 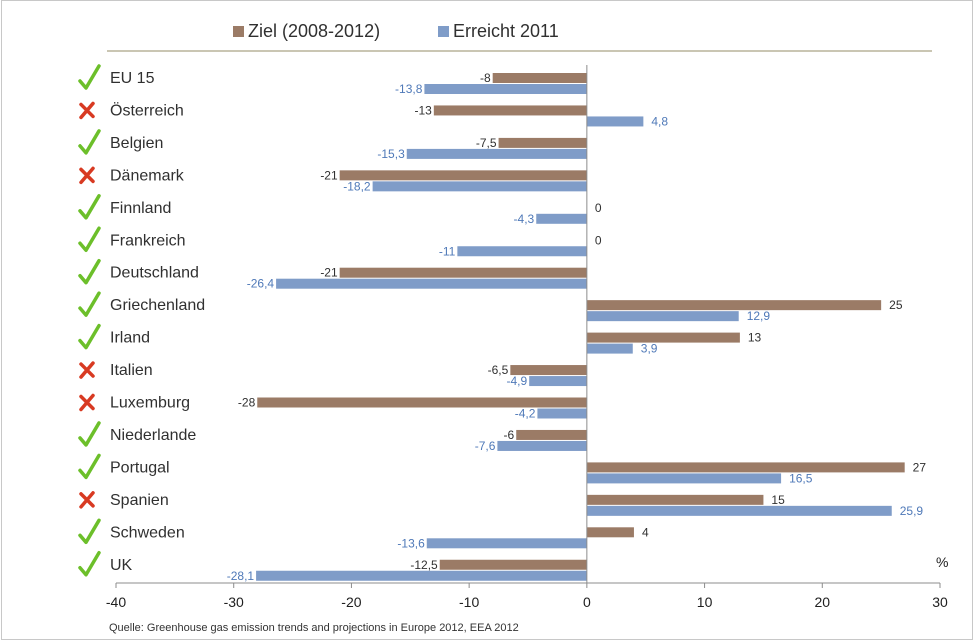 I want to click on row-10: Luxemburg -28 -4,2, so click(x=333, y=407).